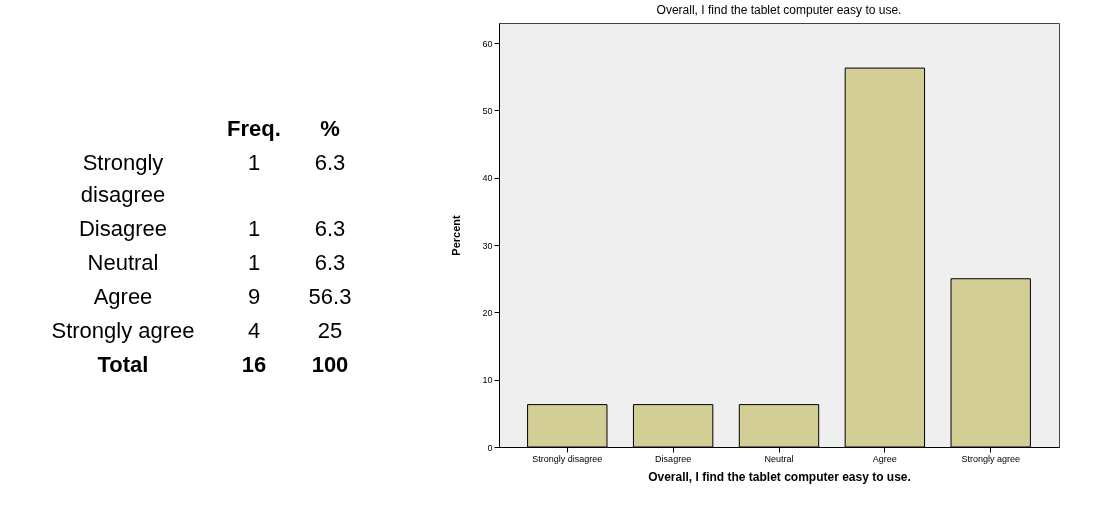 The image size is (1102, 522). Describe the element at coordinates (779, 458) in the screenshot. I see `x-tick-label: Neutral` at that location.